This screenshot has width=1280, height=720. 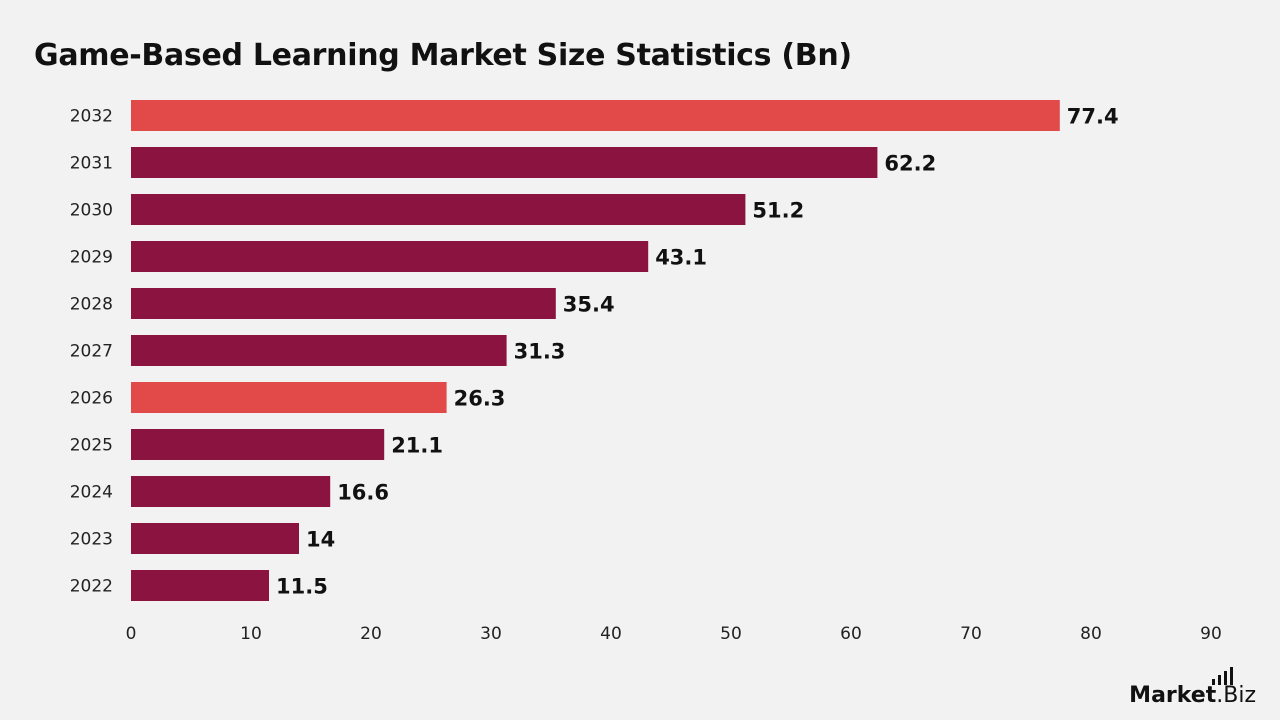 What do you see at coordinates (1211, 634) in the screenshot?
I see `x-tick-label-90: 90` at bounding box center [1211, 634].